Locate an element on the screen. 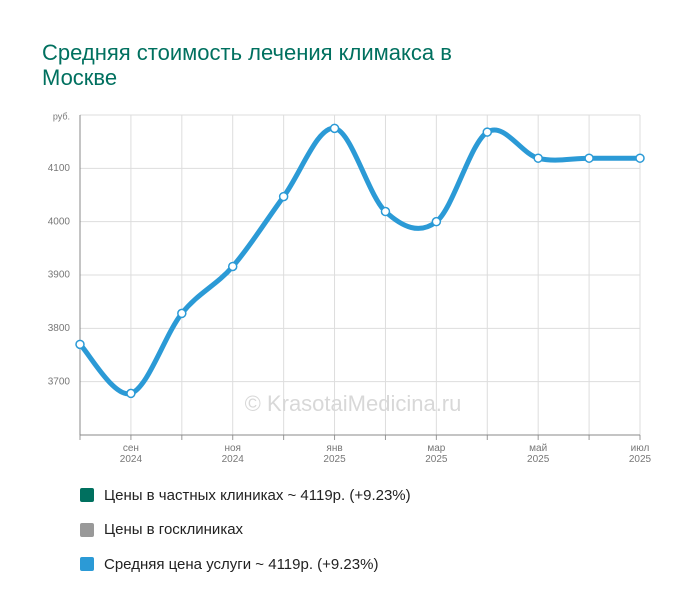 The width and height of the screenshot is (700, 612). y-tick-label: 3700 is located at coordinates (59, 381).